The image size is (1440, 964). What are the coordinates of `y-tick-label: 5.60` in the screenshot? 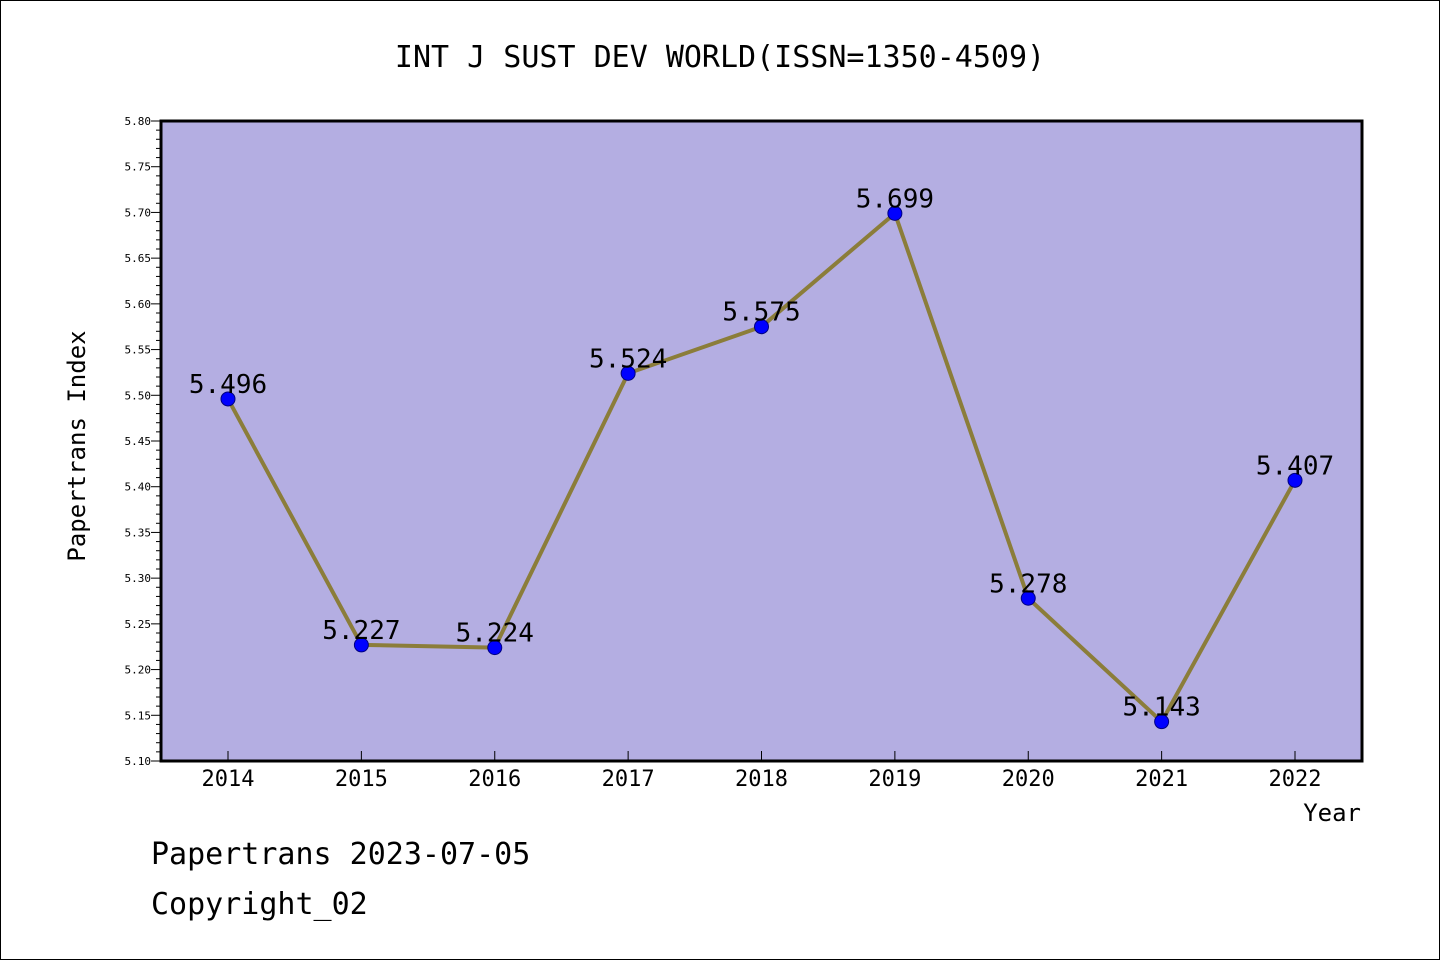 It's located at (138, 304).